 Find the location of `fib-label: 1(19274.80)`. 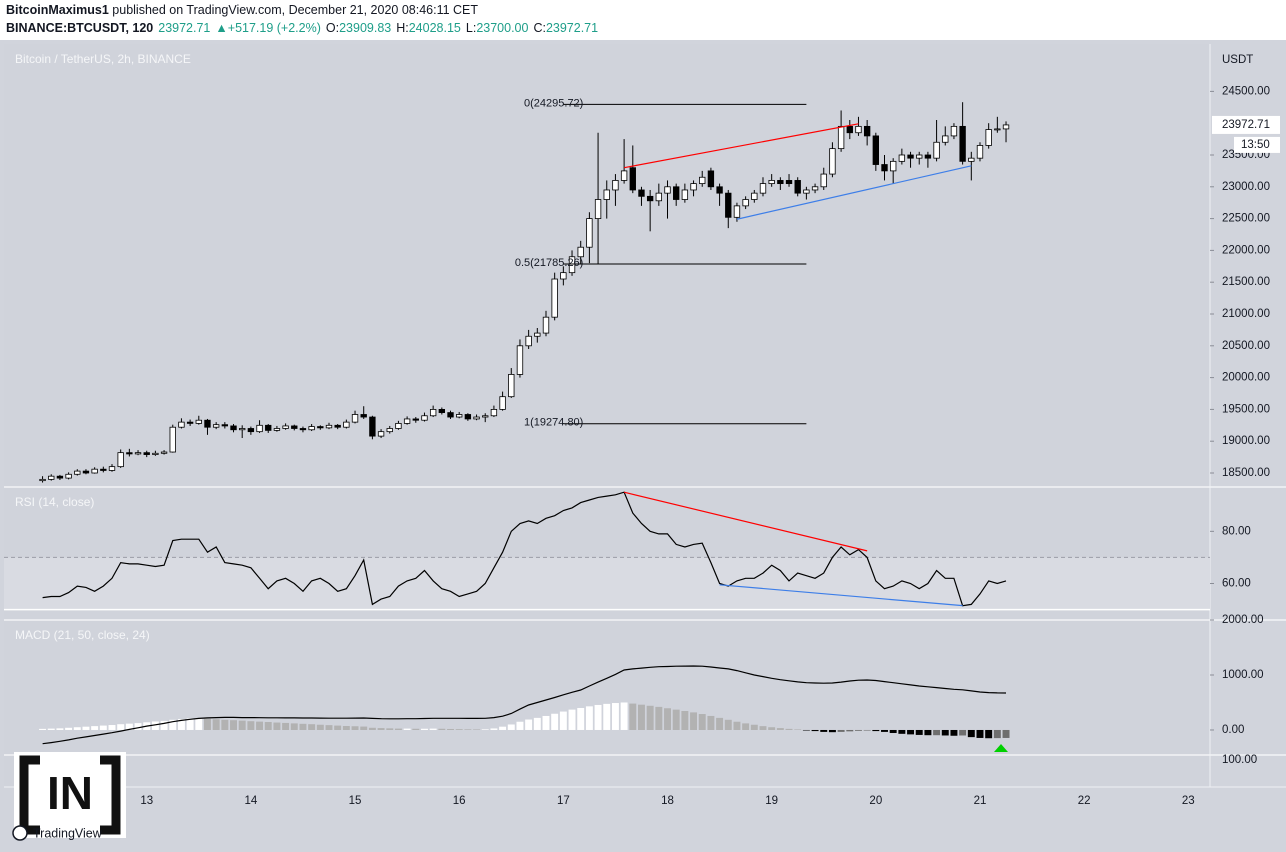

fib-label: 1(19274.80) is located at coordinates (553, 423).